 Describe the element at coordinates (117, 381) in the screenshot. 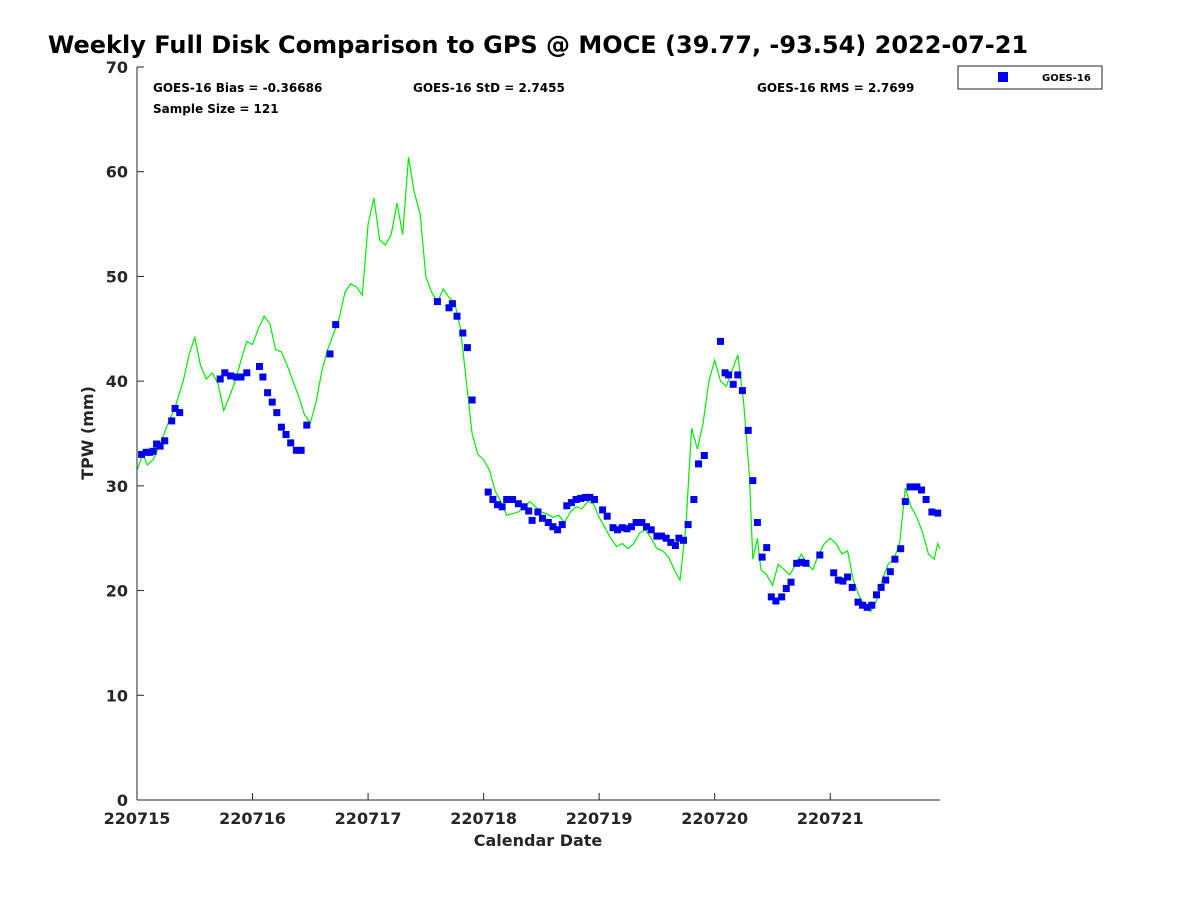

I see `y-tick-label: 40` at that location.